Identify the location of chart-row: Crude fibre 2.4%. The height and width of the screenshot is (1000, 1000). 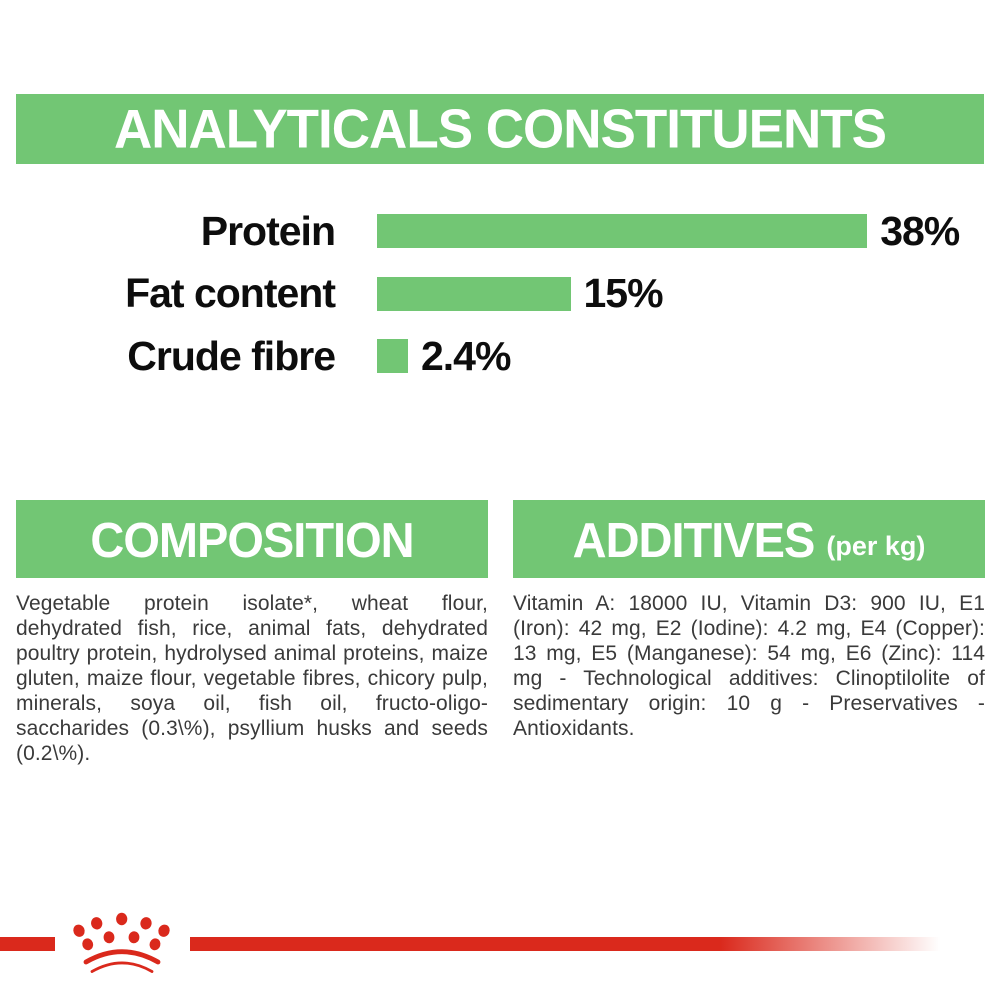
(500, 356).